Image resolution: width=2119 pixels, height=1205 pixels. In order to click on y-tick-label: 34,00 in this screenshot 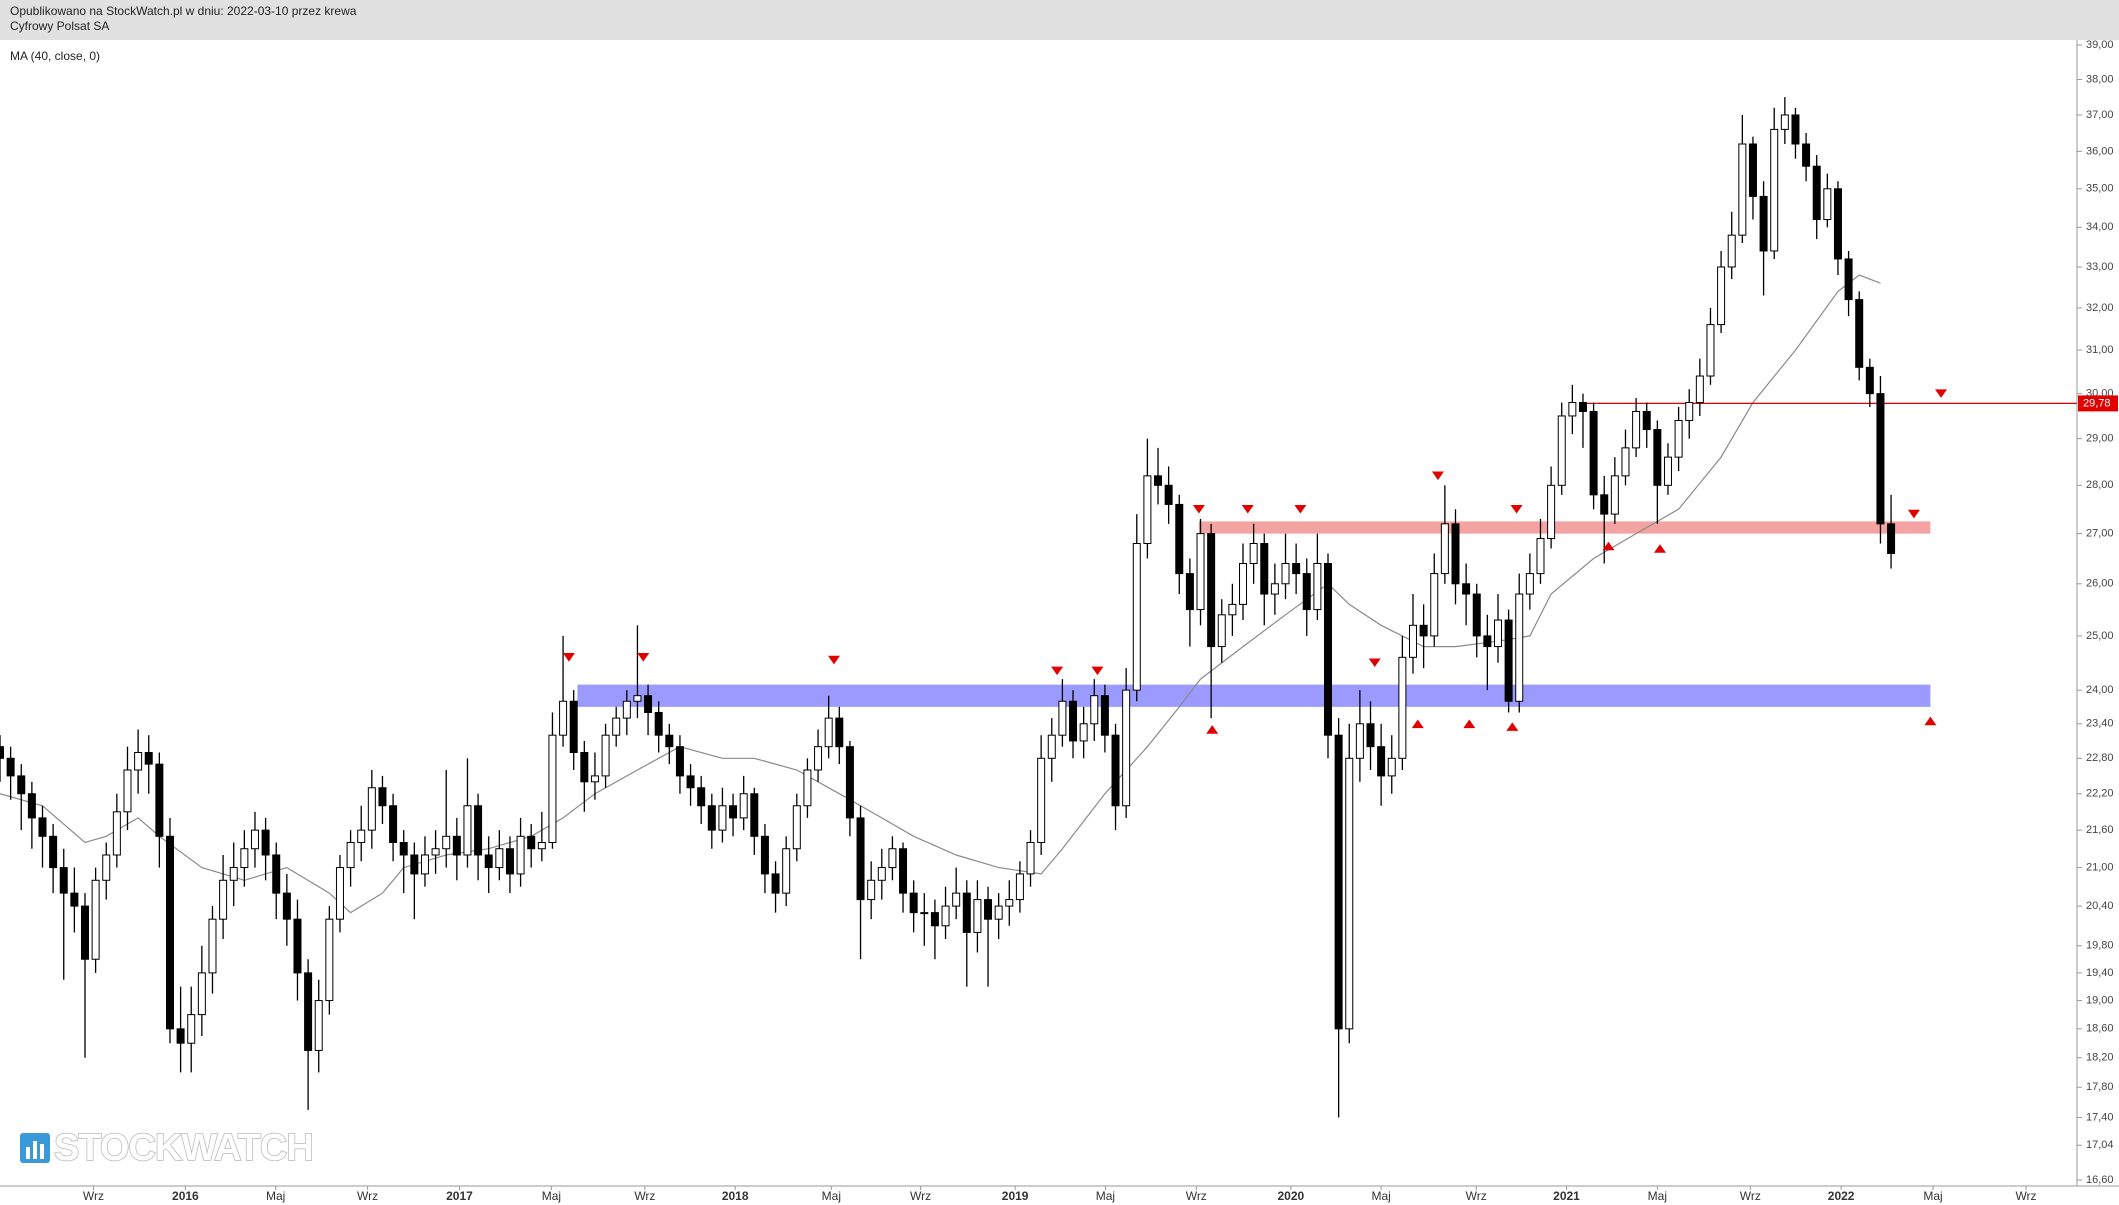, I will do `click(2100, 227)`.